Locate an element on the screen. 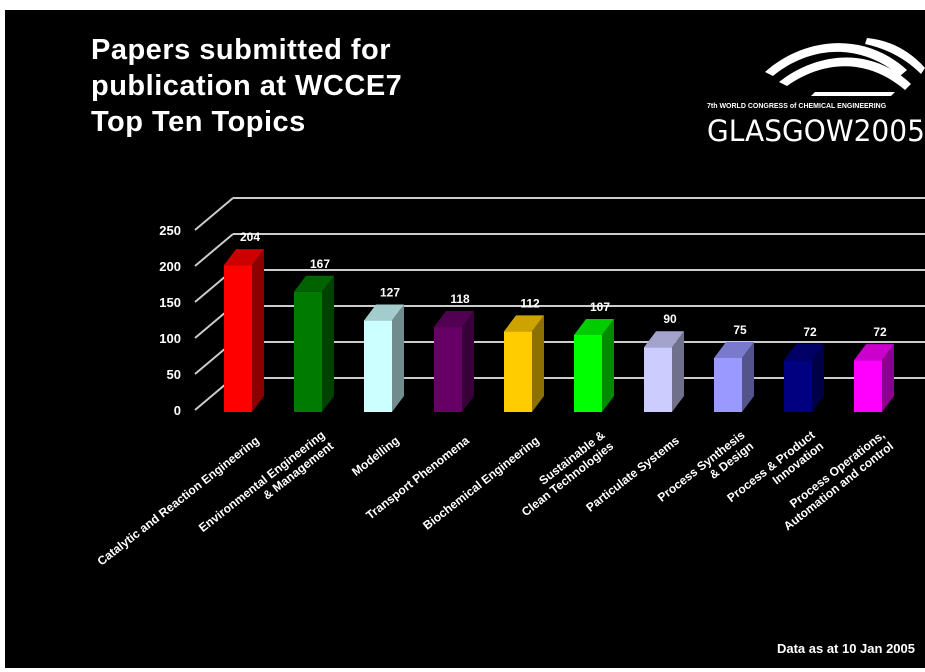 Image resolution: width=925 pixels, height=672 pixels. y-tick-label: 0 is located at coordinates (177, 410).